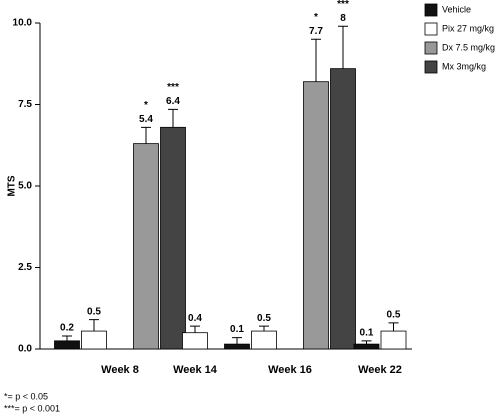 This screenshot has width=500, height=417. I want to click on x-tick-label: Week 22, so click(380, 370).